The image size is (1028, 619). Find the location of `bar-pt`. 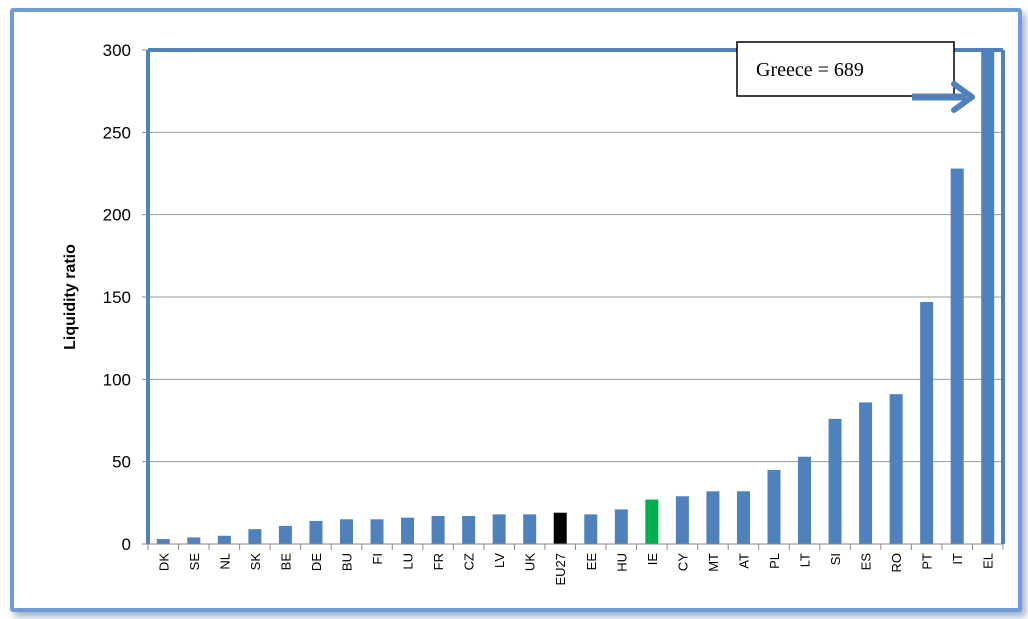

bar-pt is located at coordinates (927, 422).